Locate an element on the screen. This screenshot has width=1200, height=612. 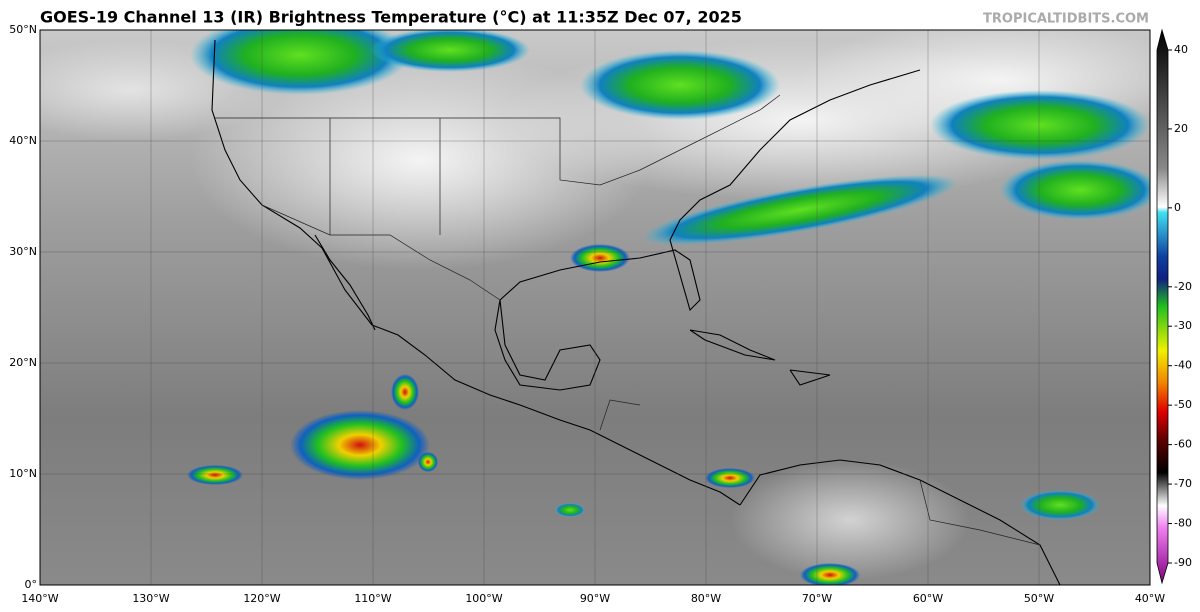
colorbar: 40 20 0 -20 -30 -40 -50 -60 -70 -80 -90 is located at coordinates (1174, 306).